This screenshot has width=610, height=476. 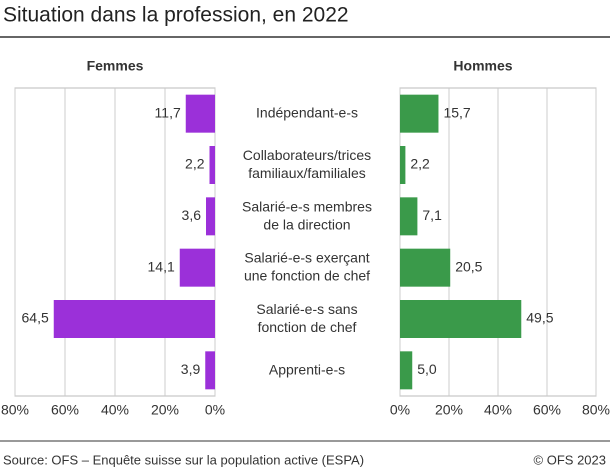 I want to click on chart-title: Situation dans la profession, en 2022, so click(x=176, y=15).